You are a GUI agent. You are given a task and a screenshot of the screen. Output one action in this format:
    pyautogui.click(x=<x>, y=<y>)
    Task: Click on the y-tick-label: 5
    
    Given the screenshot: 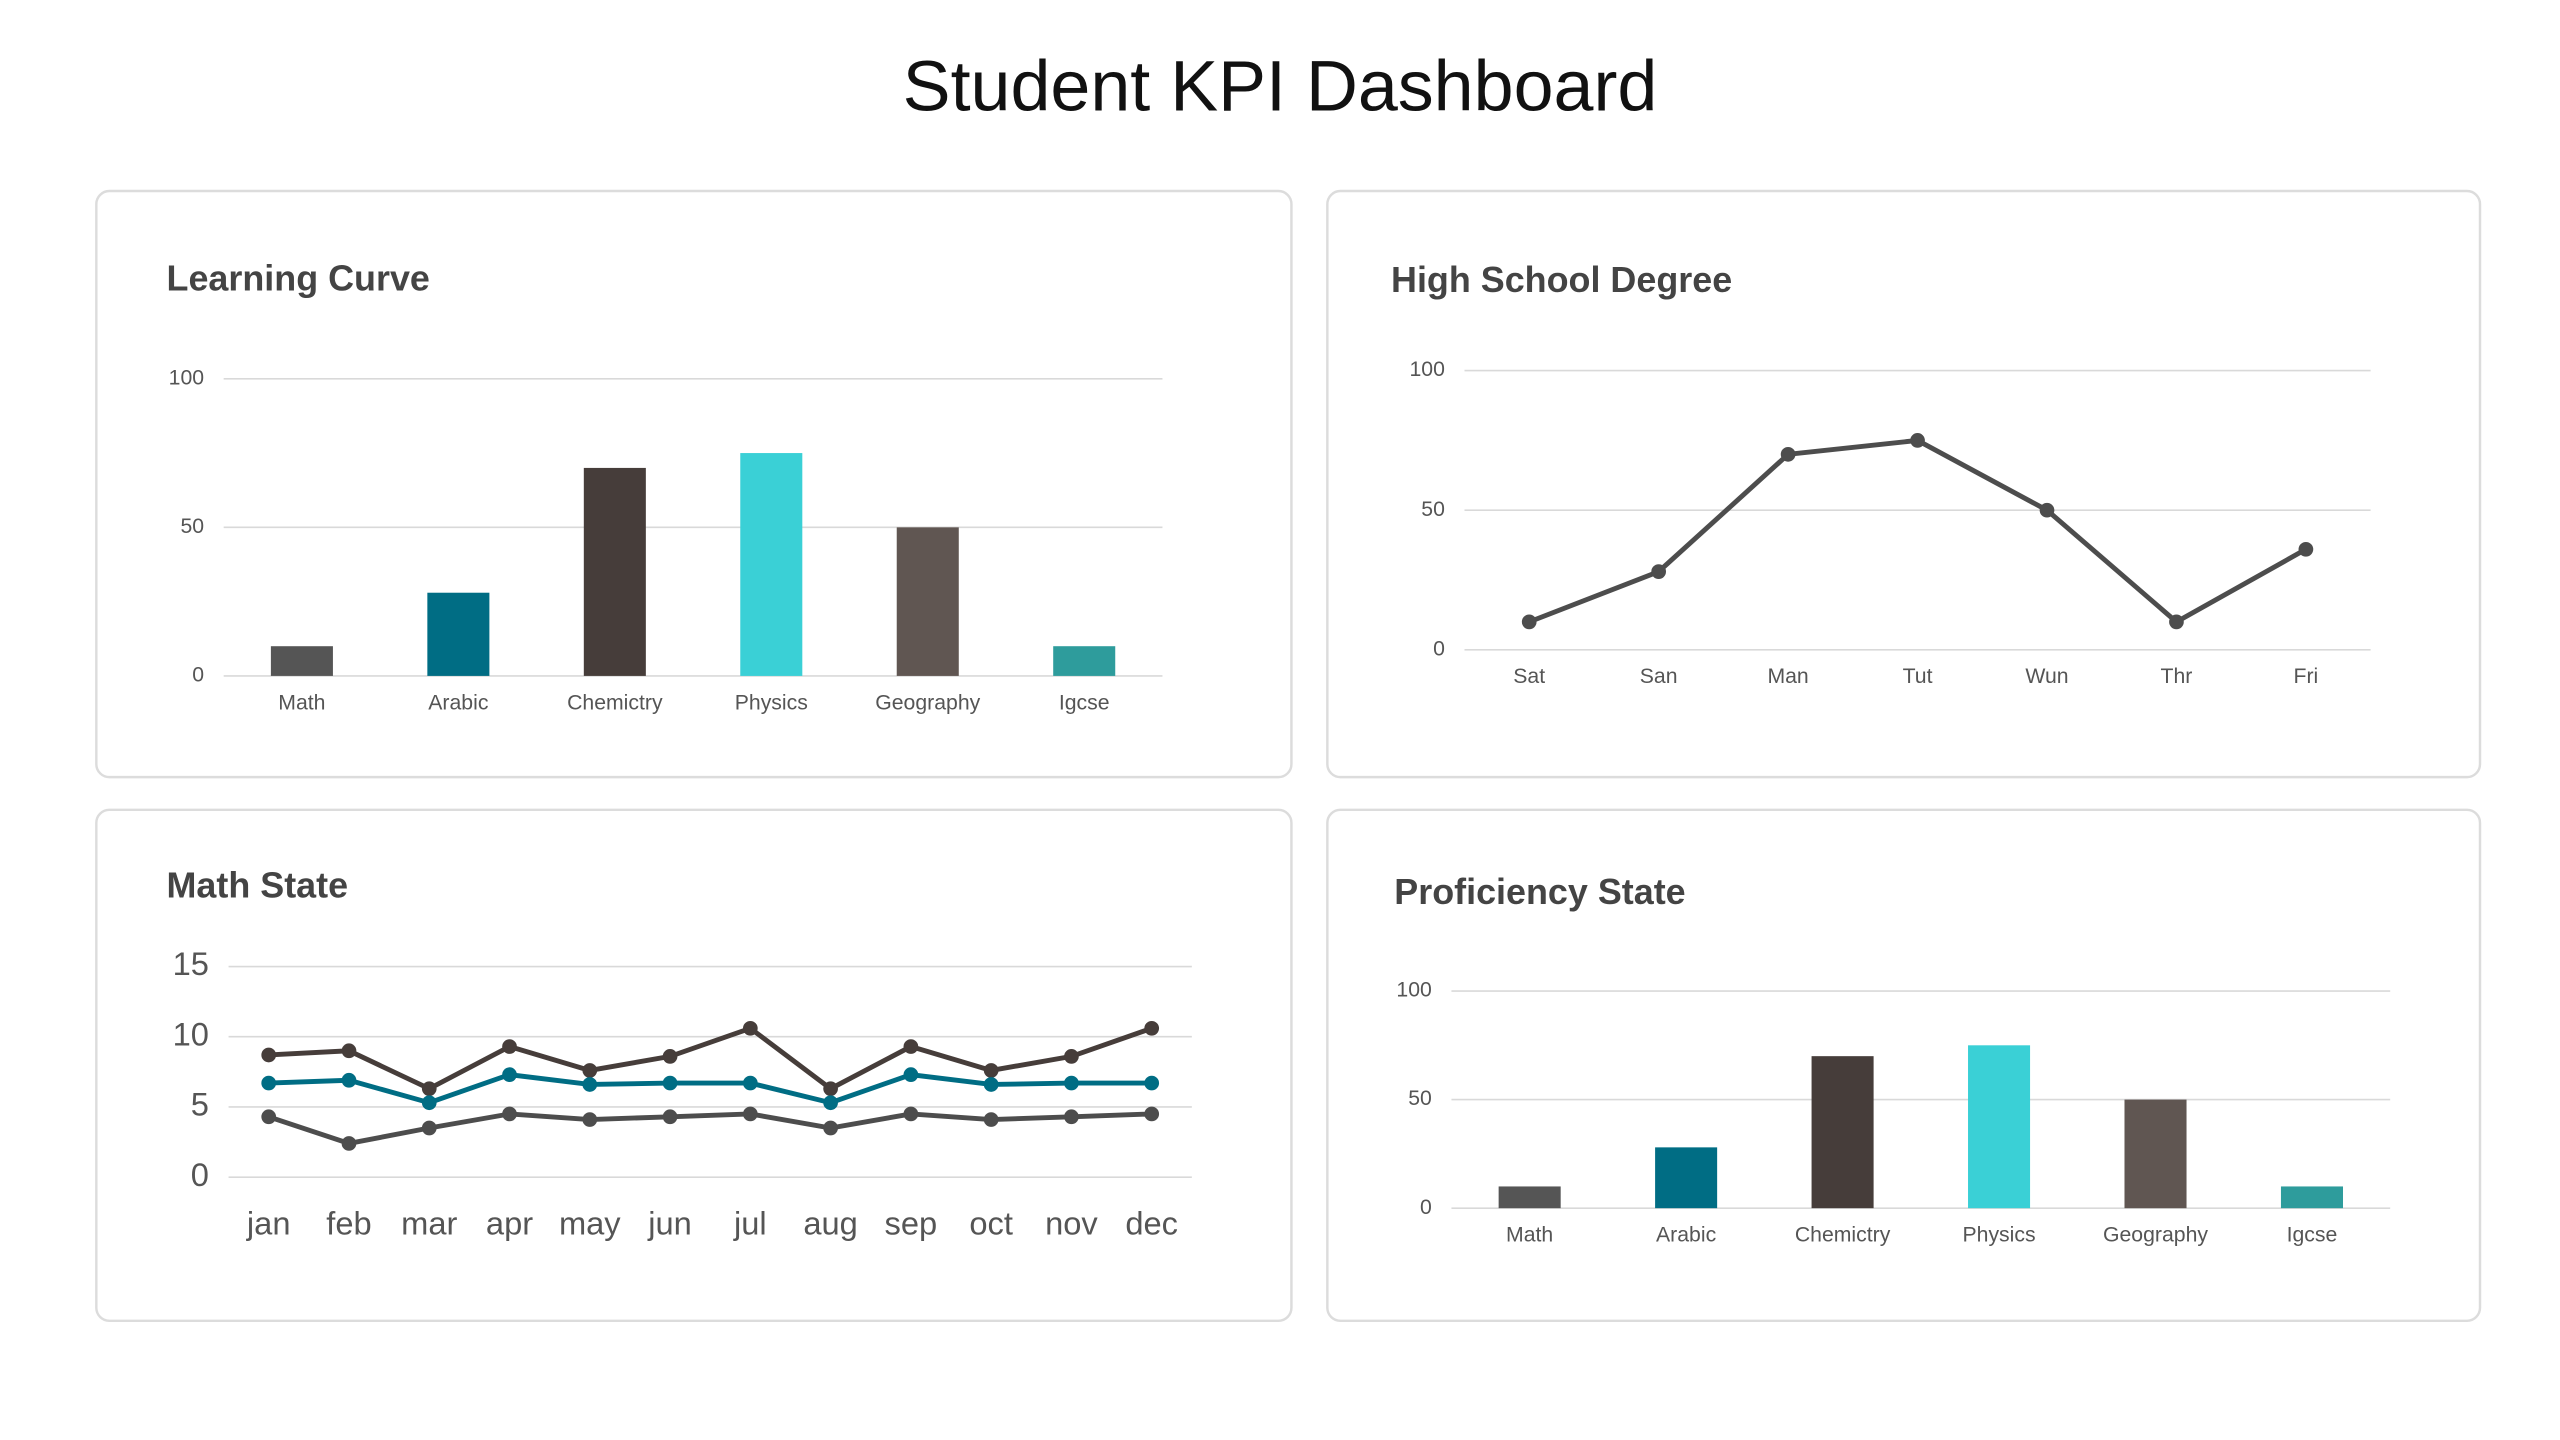 What is the action you would take?
    pyautogui.click(x=200, y=1104)
    